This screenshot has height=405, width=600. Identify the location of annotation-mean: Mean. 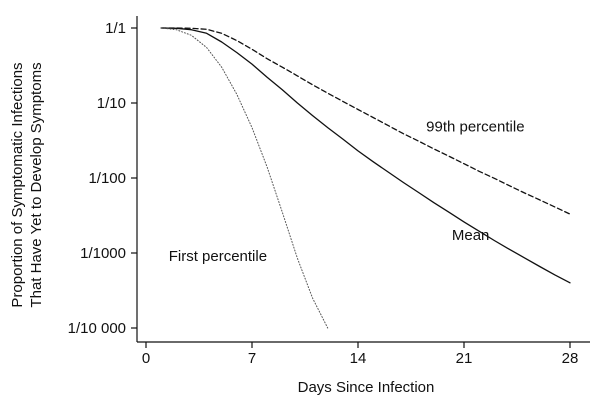
(471, 235).